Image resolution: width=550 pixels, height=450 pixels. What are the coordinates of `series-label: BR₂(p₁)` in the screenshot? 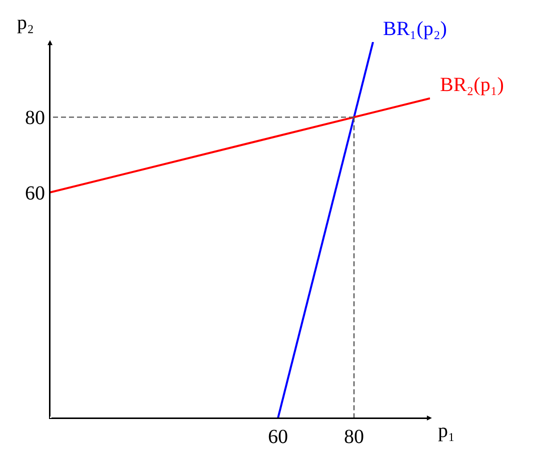 It's located at (472, 85).